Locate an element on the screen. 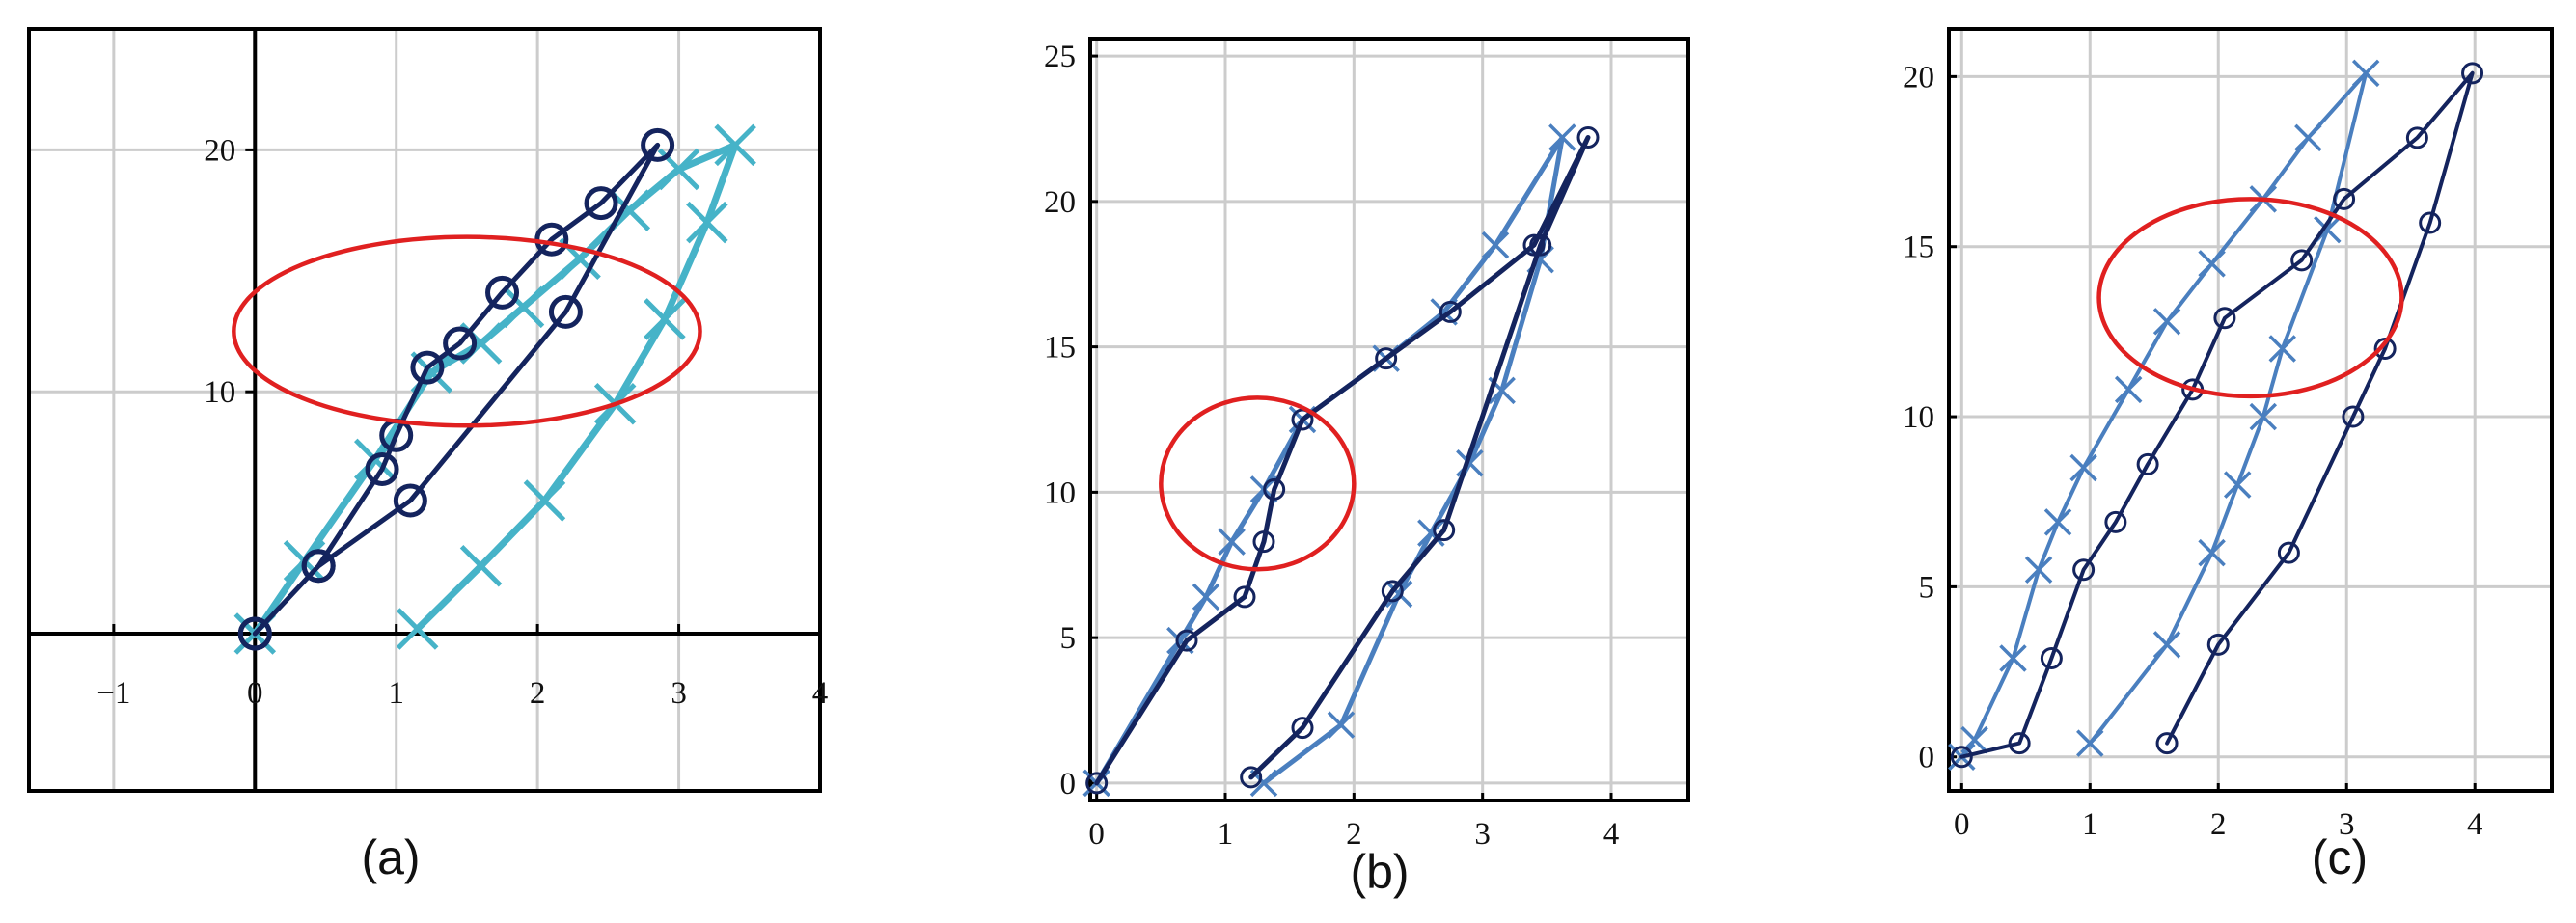 The width and height of the screenshot is (2576, 923). chart-b-y-tick-label-0: 0 is located at coordinates (1068, 784).